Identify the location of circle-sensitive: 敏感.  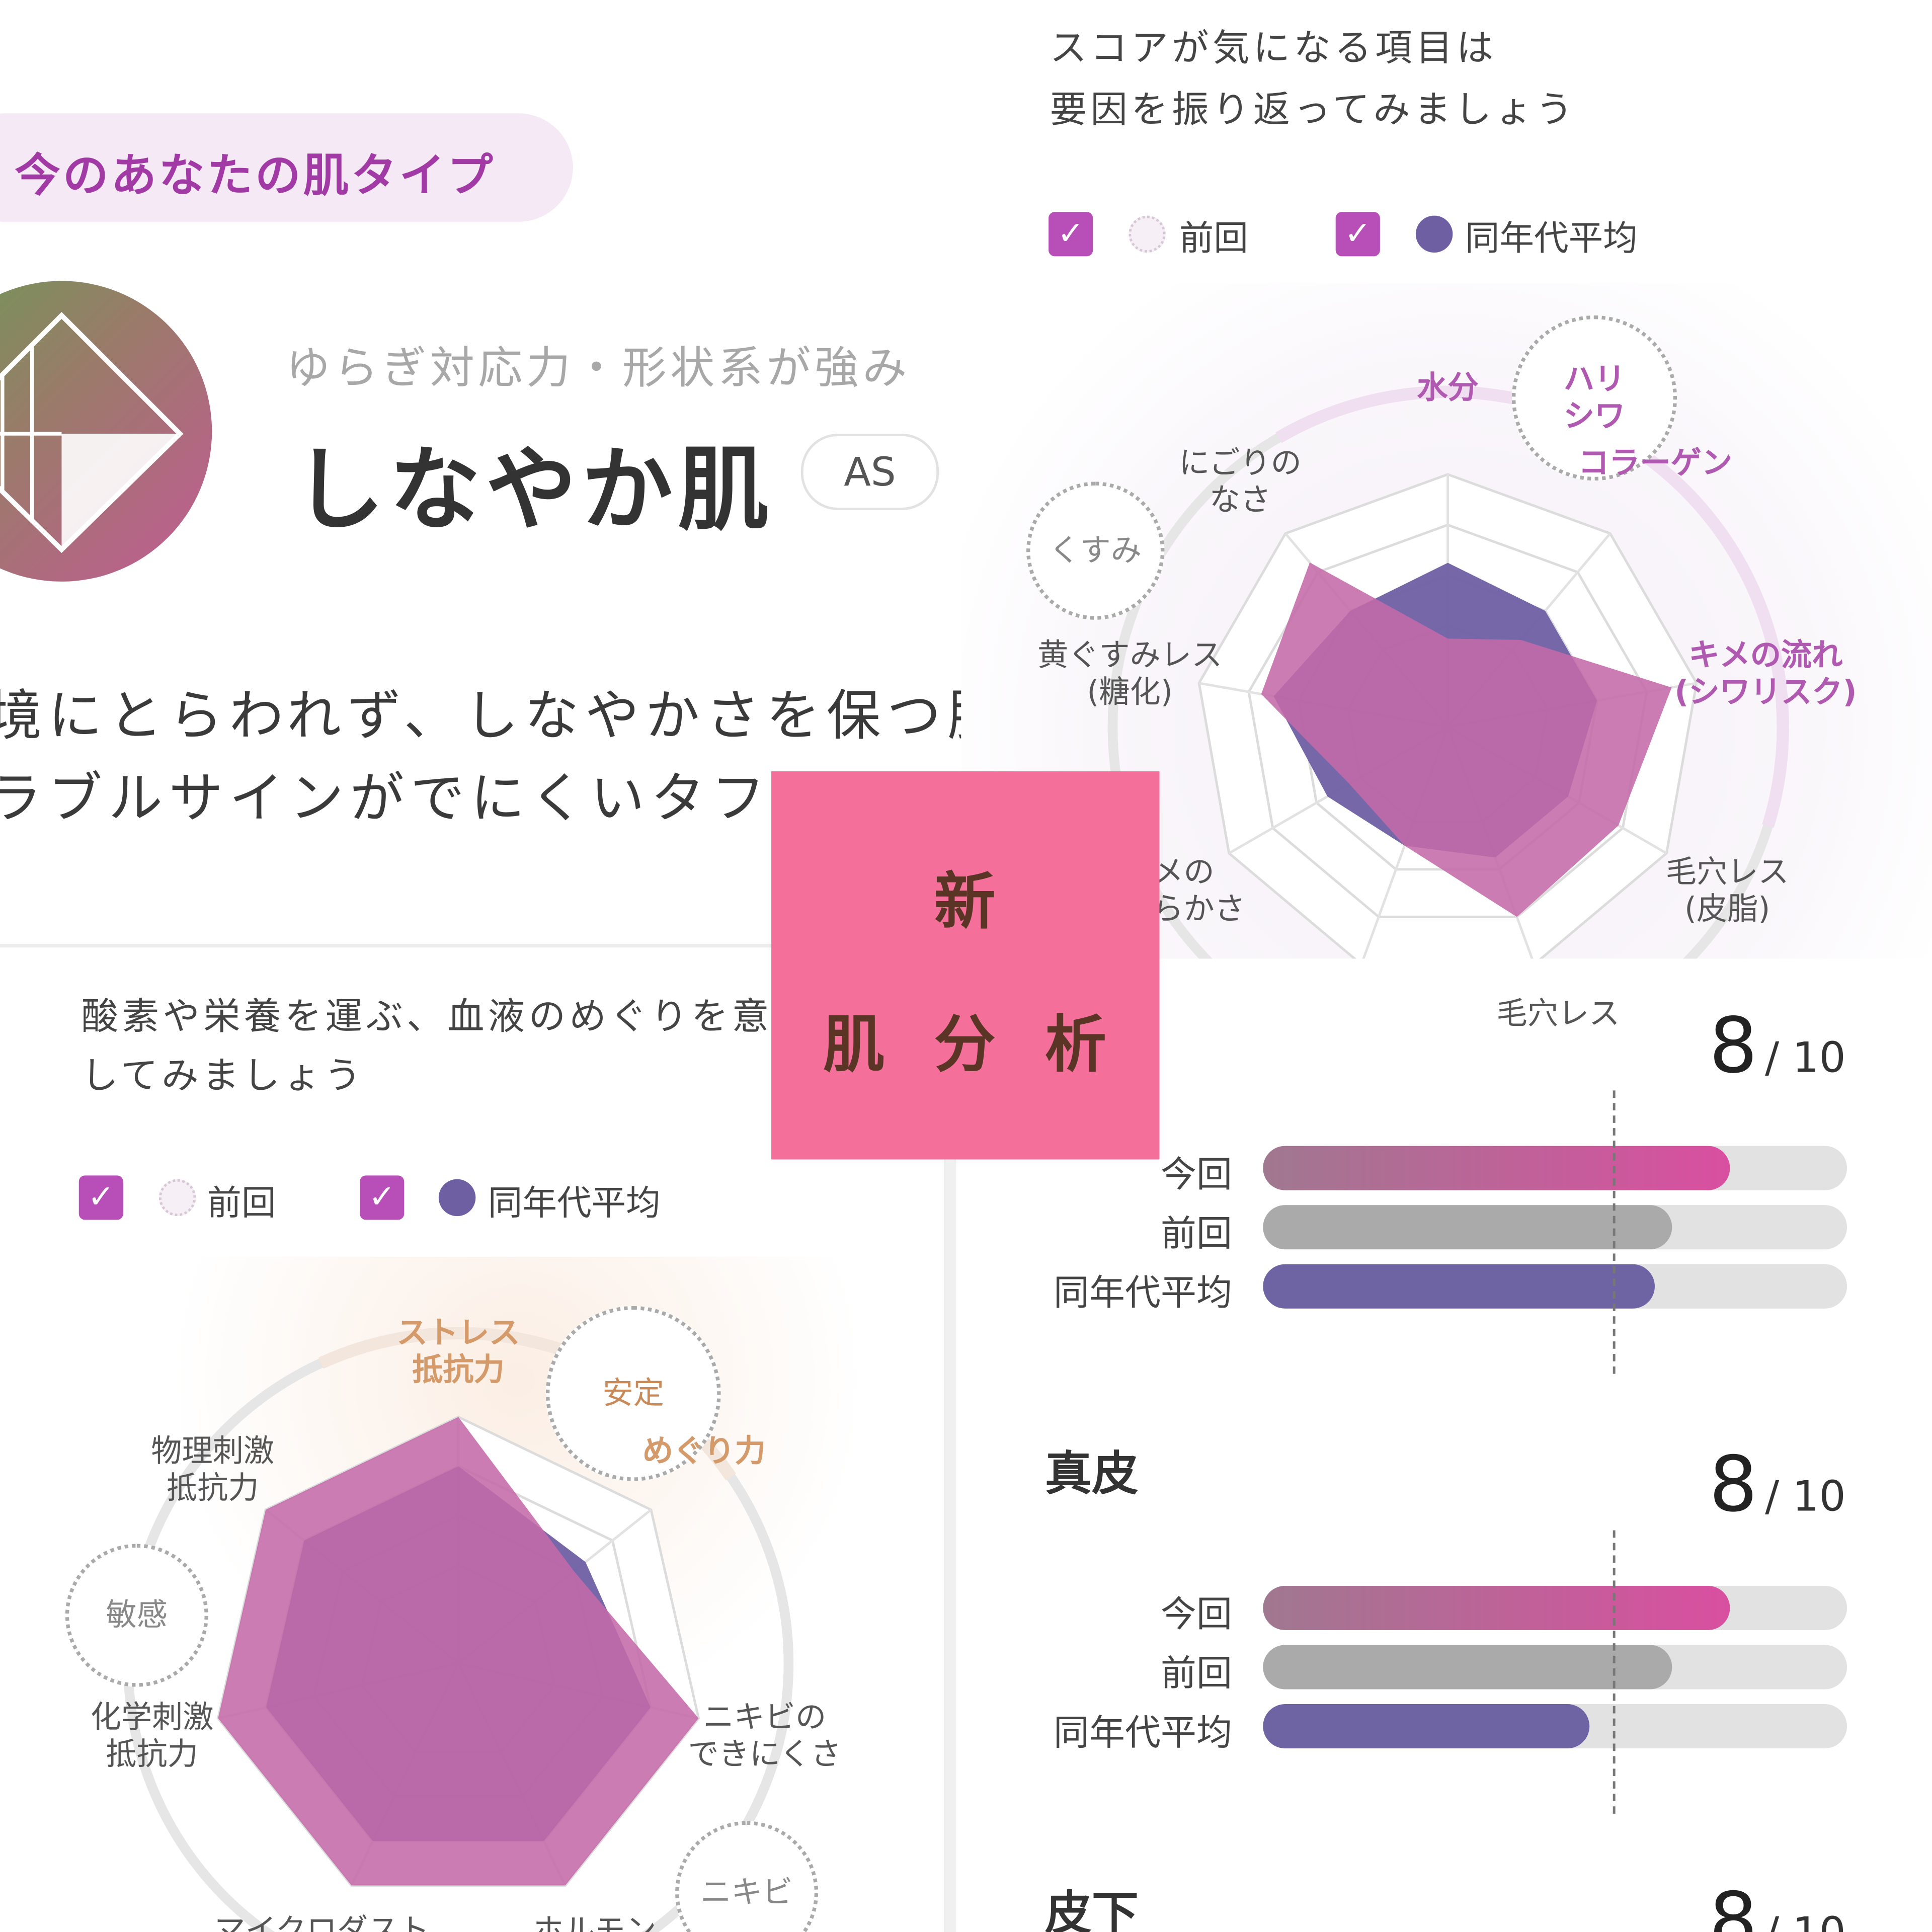
(136, 1615).